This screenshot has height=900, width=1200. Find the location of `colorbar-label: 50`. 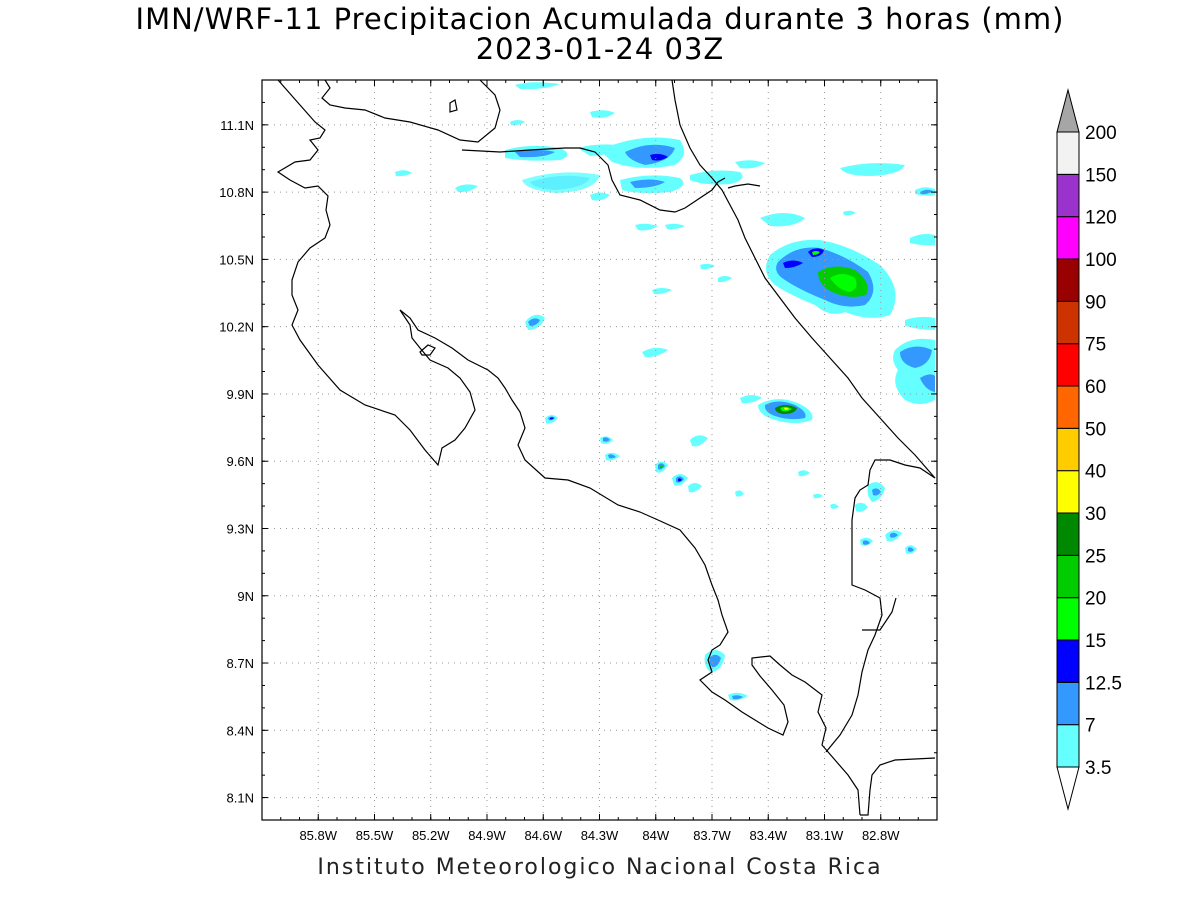

colorbar-label: 50 is located at coordinates (1095, 429).